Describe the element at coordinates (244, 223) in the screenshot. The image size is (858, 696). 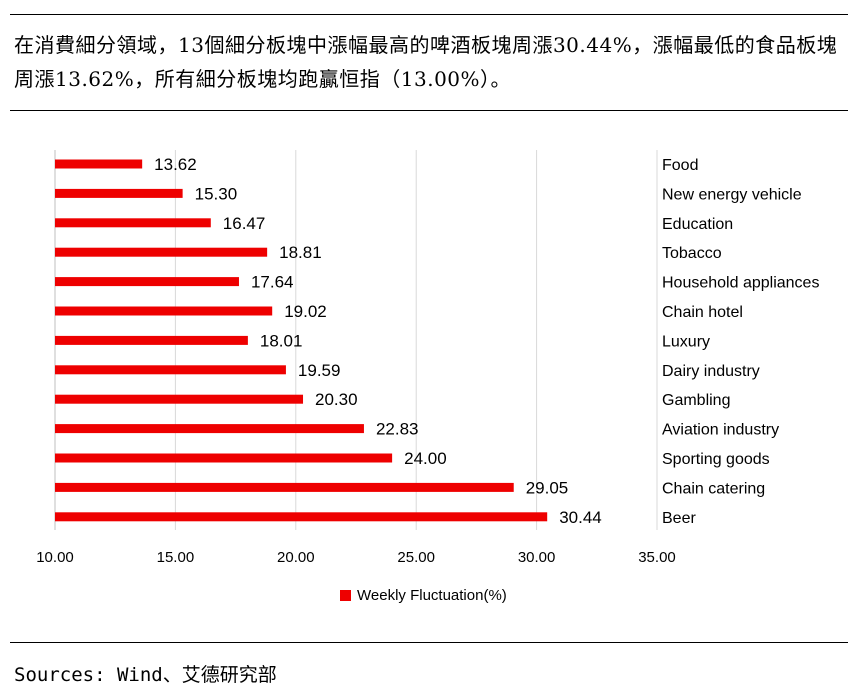
I see `data-label: 16.47` at that location.